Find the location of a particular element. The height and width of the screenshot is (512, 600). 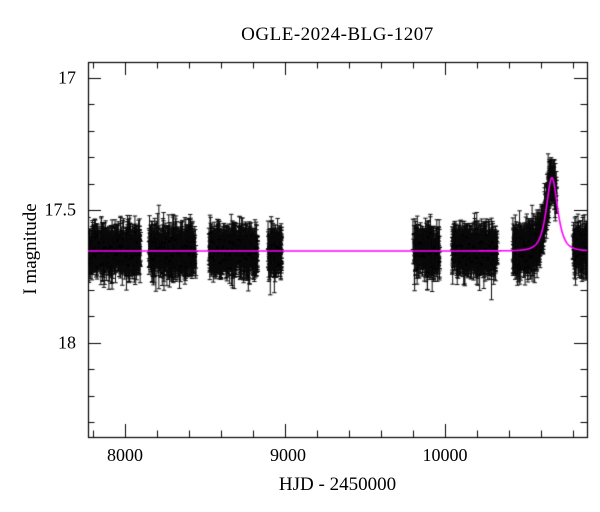

y-tick-label-17-5: 17.5 is located at coordinates (60, 209).